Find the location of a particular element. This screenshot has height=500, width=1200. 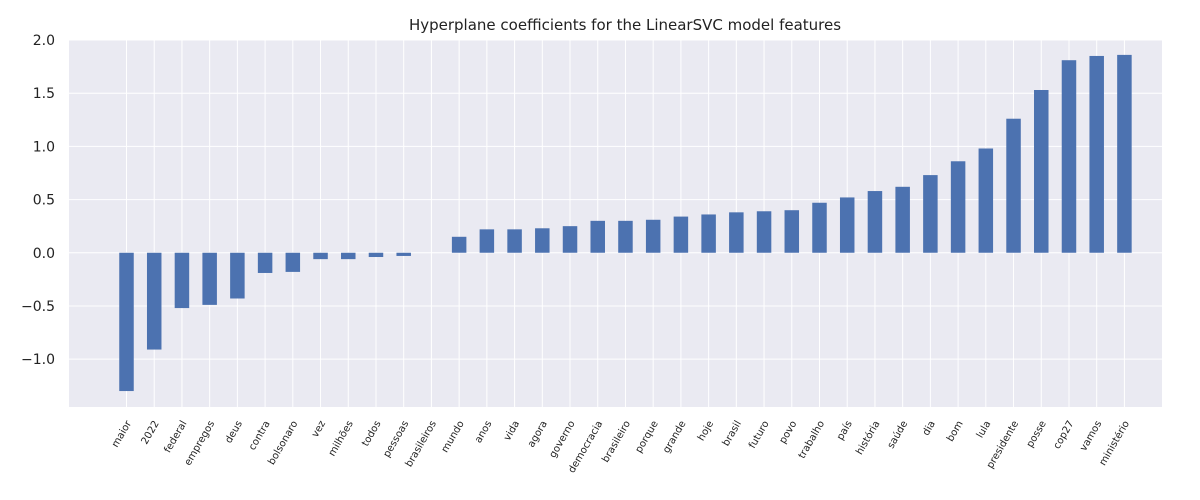

bar-milhões is located at coordinates (348, 256).